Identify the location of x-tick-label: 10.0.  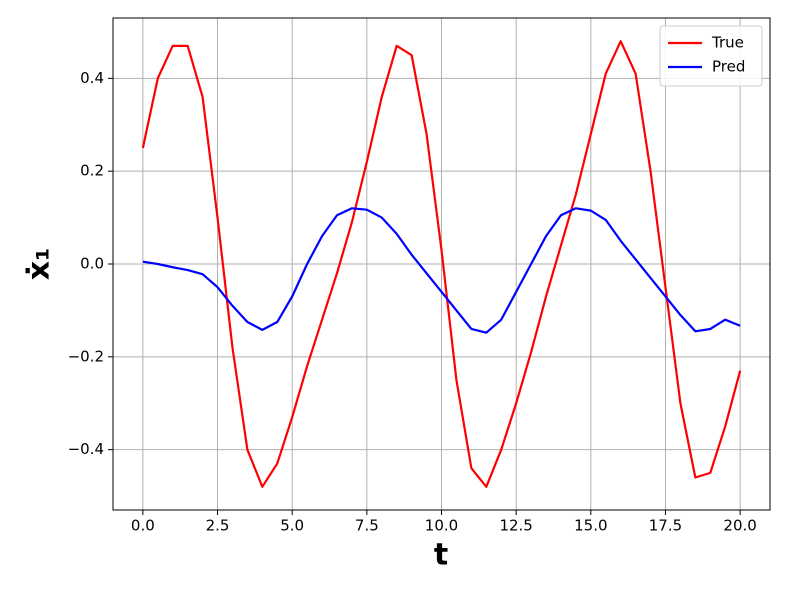
(441, 526).